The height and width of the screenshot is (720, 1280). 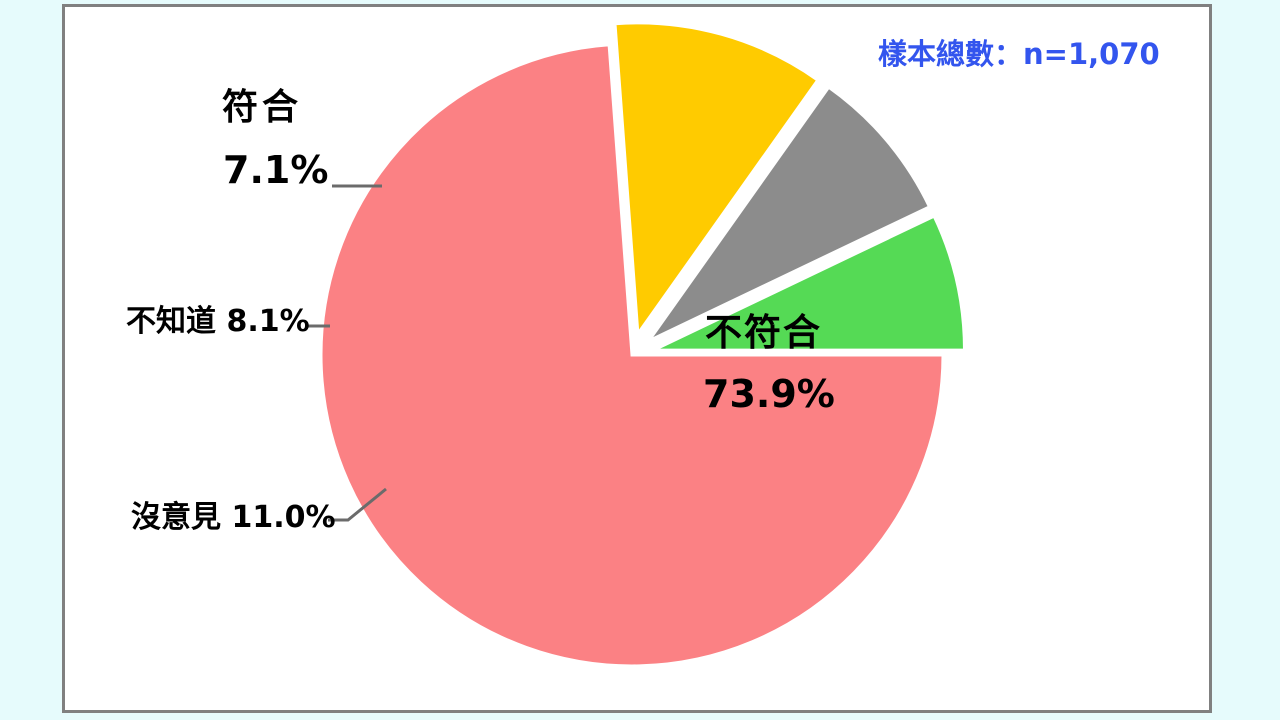 I want to click on pie-slice-dontknow, so click(x=788, y=215).